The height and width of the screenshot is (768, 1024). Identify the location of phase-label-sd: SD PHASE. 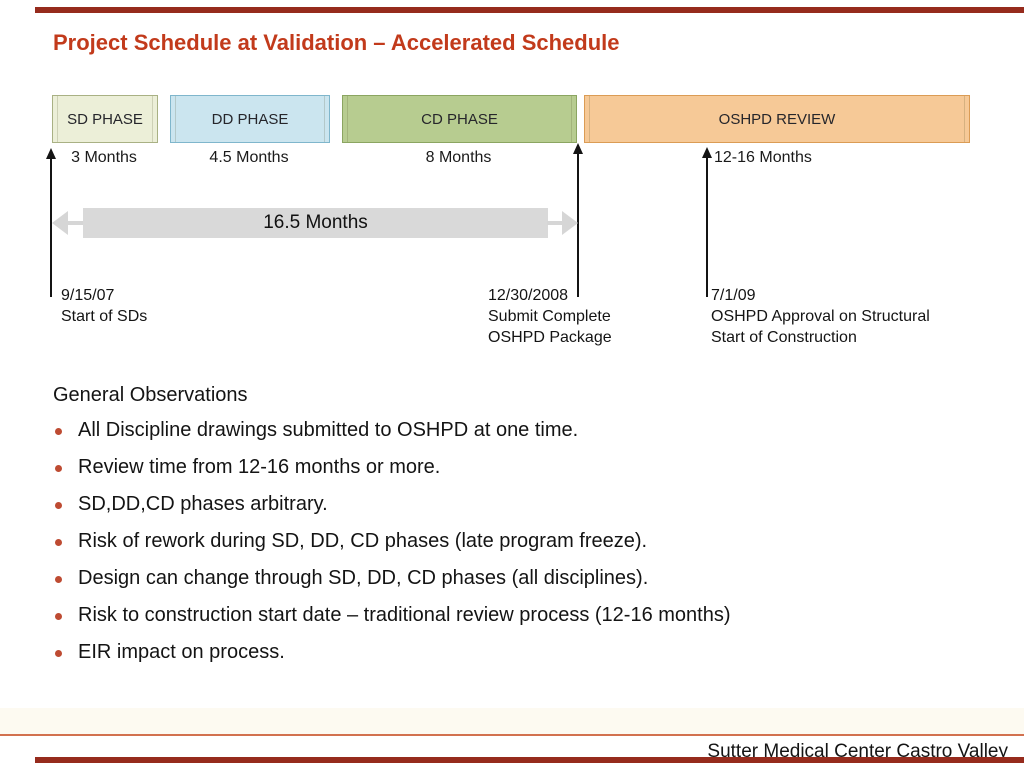
(105, 119).